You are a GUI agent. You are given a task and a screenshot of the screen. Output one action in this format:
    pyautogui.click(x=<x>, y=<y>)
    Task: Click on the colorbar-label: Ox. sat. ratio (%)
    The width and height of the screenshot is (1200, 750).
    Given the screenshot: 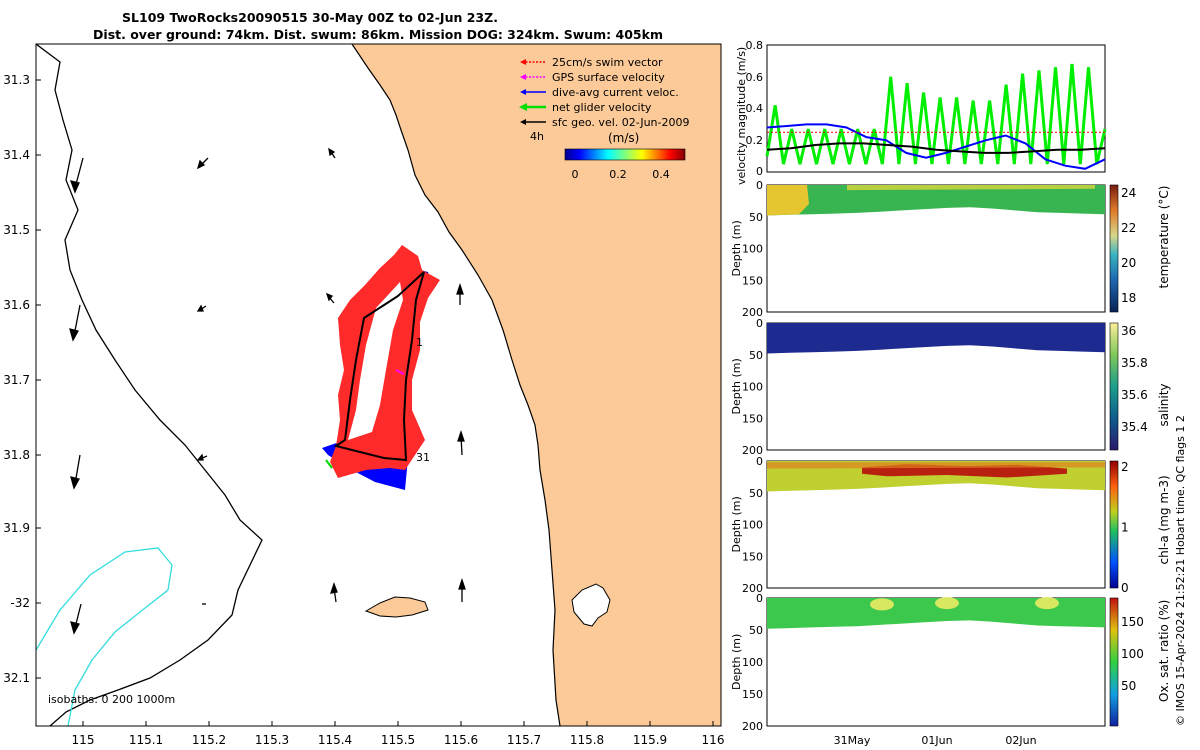 What is the action you would take?
    pyautogui.click(x=1164, y=651)
    